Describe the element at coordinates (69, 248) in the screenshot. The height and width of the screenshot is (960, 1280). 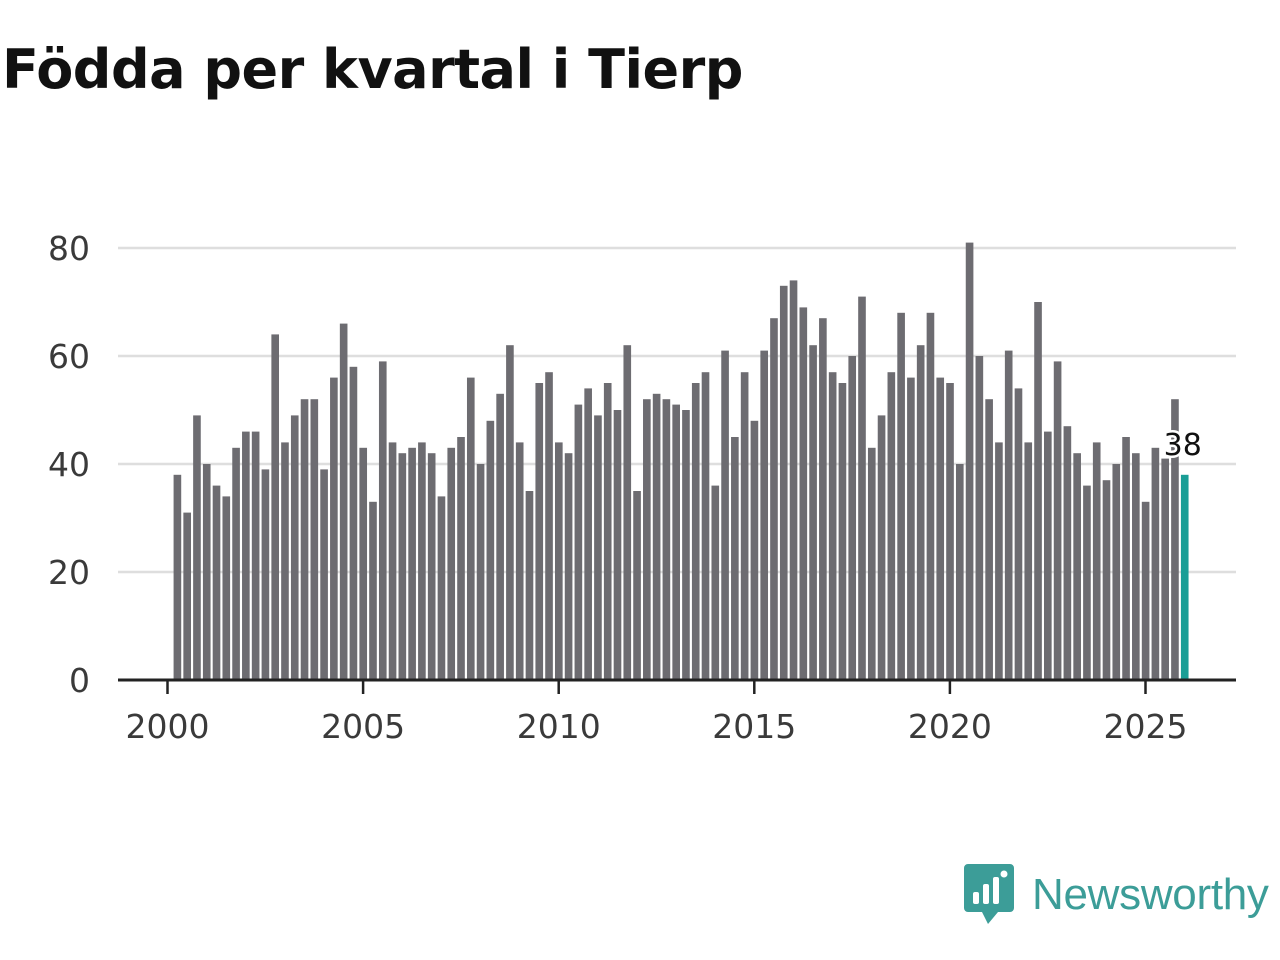
I see `y-tick-label: 80` at that location.